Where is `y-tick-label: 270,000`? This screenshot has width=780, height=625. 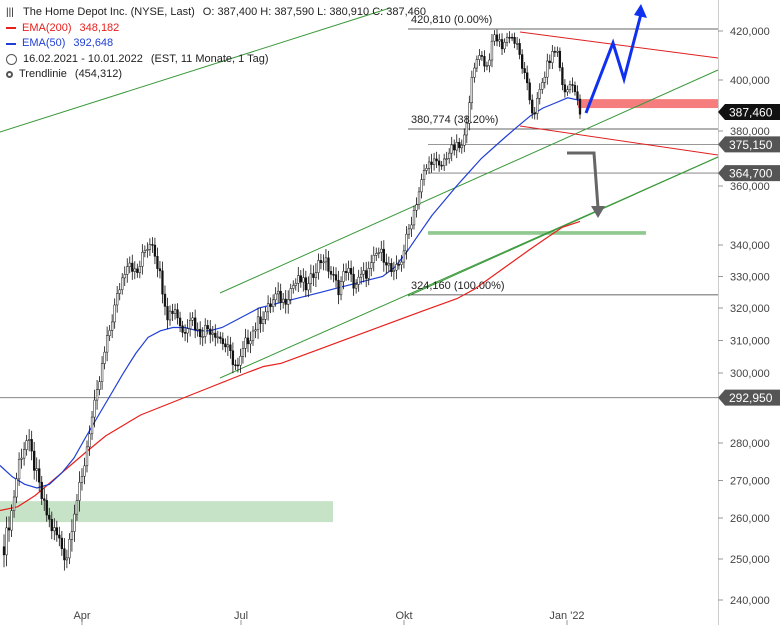 y-tick-label: 270,000 is located at coordinates (750, 482).